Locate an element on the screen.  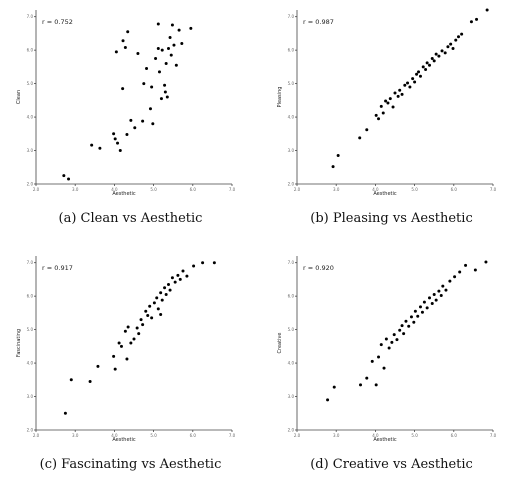
y-axis-label: Fascinating is located at coordinates (19, 343).